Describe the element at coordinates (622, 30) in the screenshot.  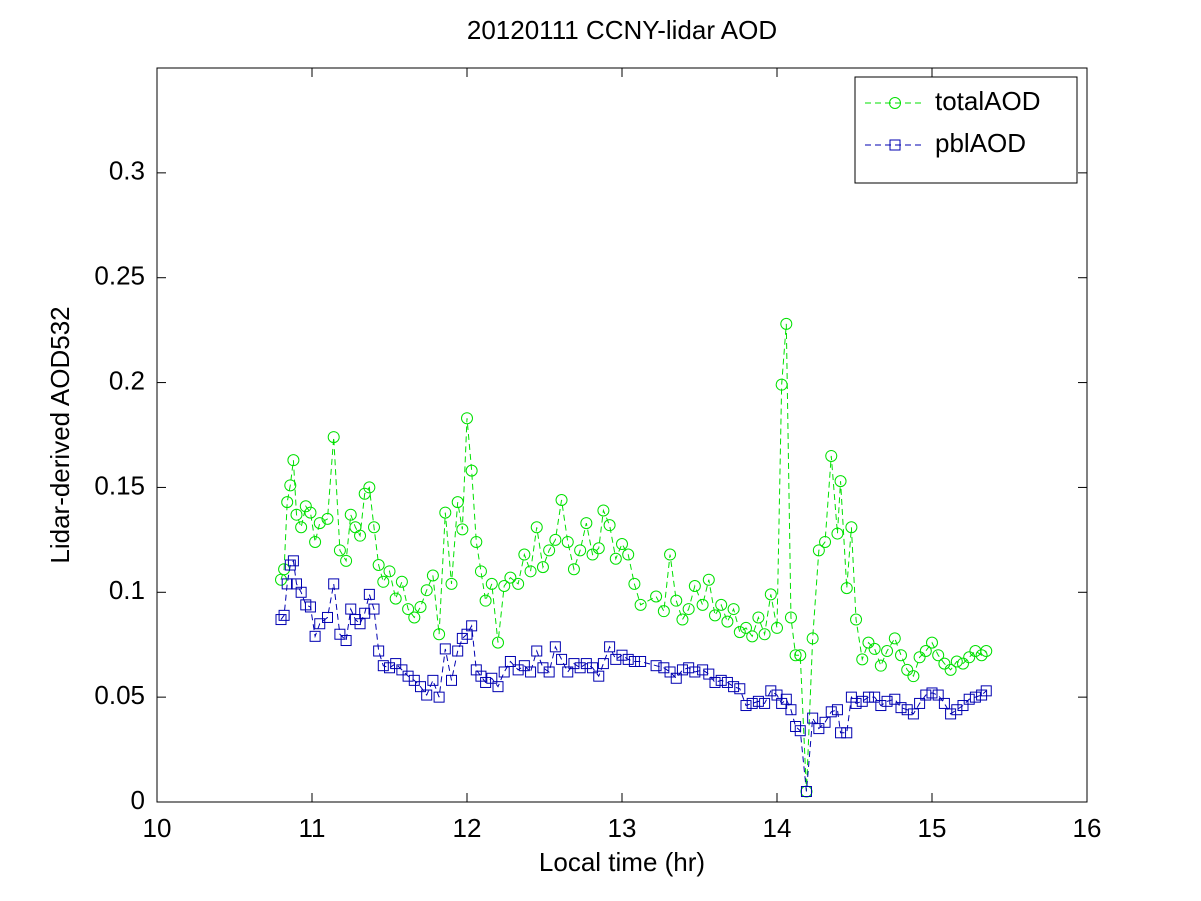
I see `chart-title: 20120111 CCNY-lidar AOD` at that location.